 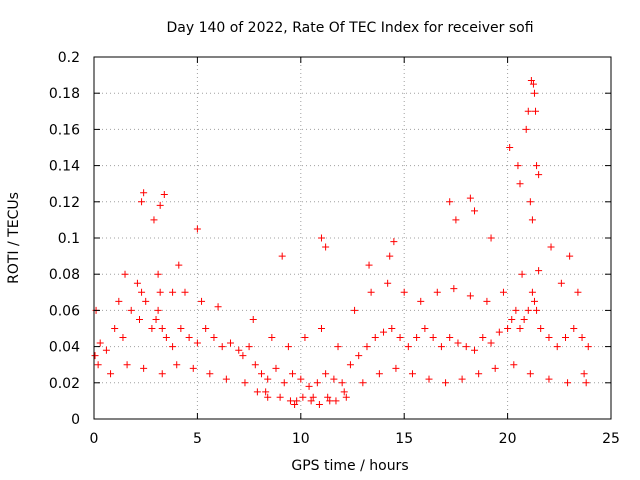 I want to click on y-tick-label: 0.2, so click(x=69, y=58).